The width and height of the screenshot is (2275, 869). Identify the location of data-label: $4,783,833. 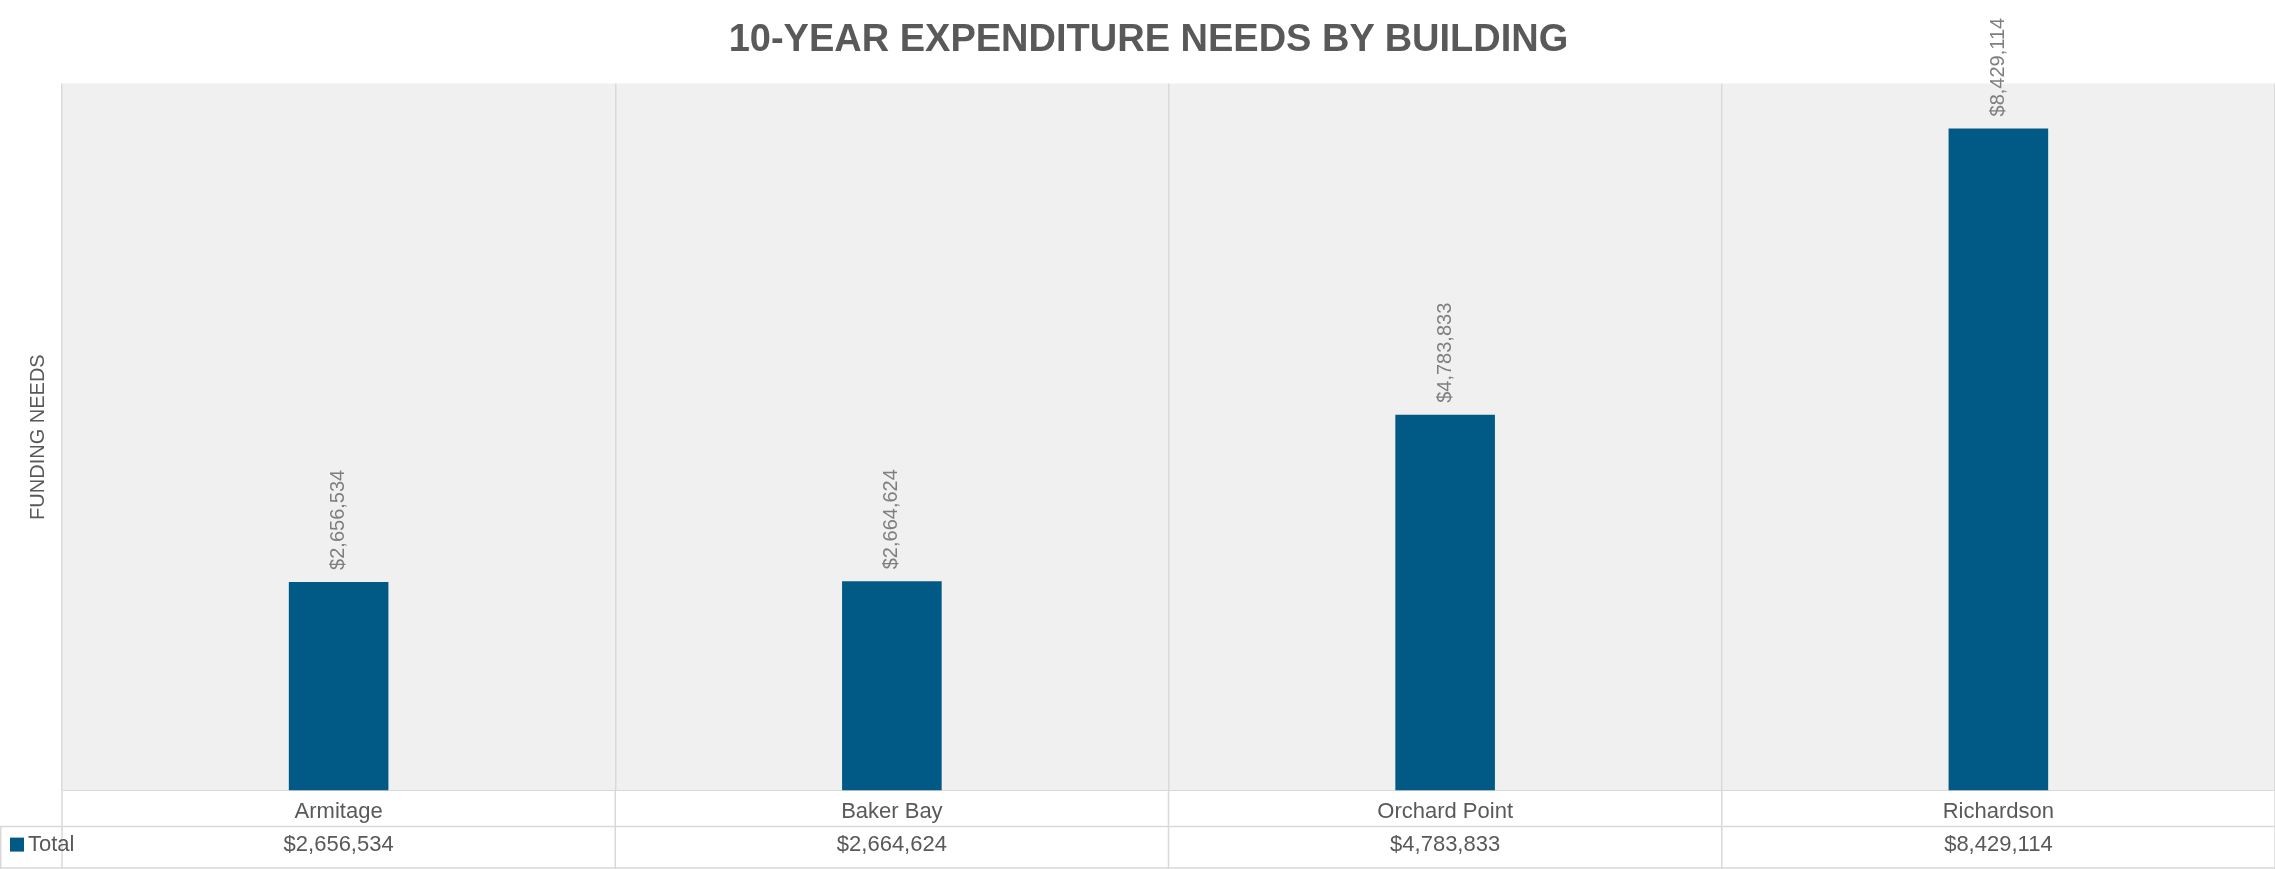
(1445, 843).